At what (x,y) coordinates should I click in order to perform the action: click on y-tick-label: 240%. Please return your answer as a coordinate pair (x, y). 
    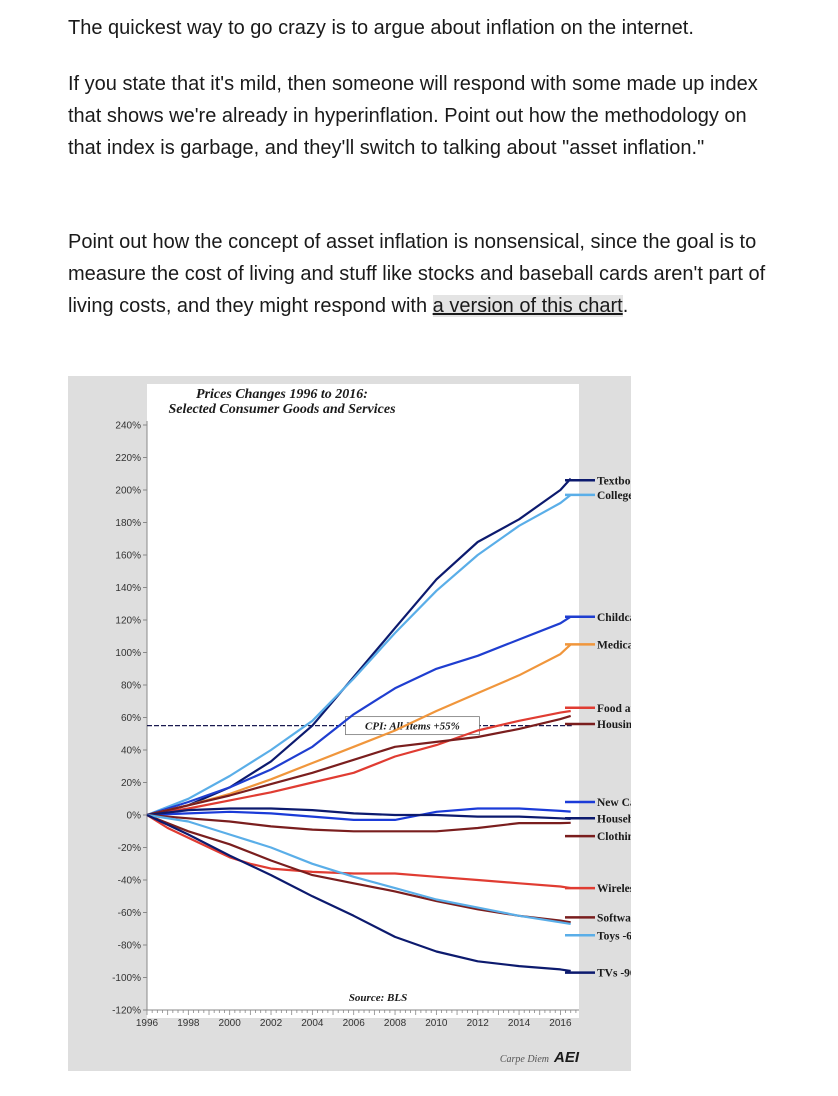
    Looking at the image, I should click on (128, 426).